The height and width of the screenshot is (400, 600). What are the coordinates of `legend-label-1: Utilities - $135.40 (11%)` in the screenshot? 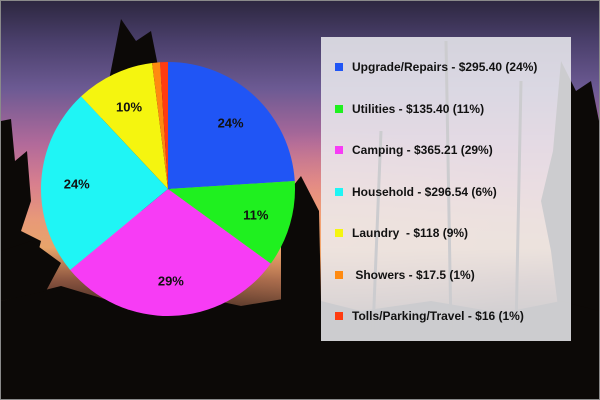 It's located at (418, 108).